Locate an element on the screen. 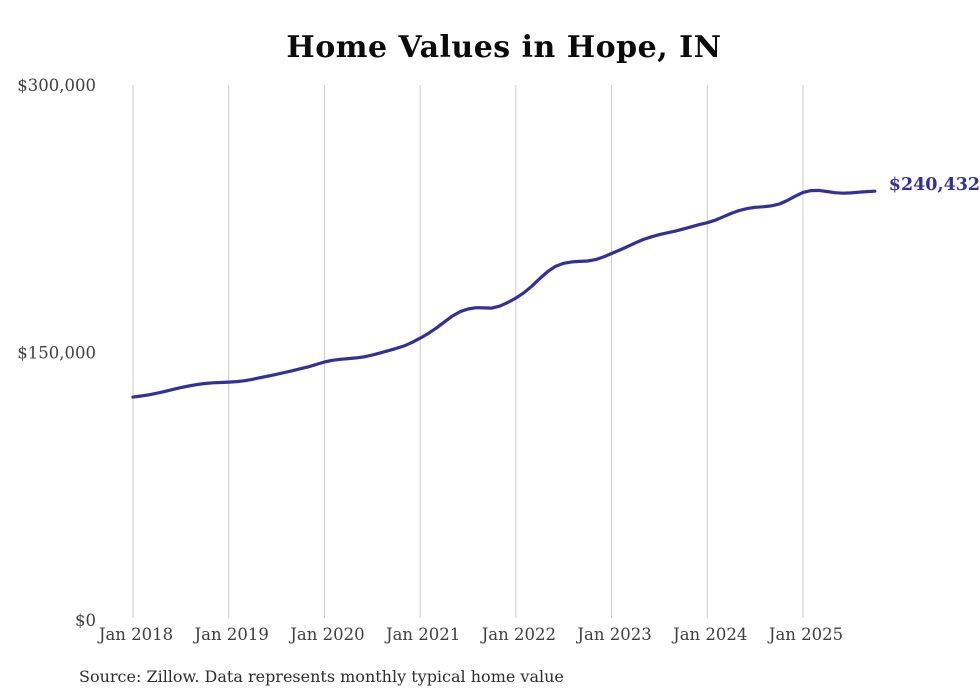 The width and height of the screenshot is (980, 699). y-axis-tick-label: $150,000 is located at coordinates (56, 353).